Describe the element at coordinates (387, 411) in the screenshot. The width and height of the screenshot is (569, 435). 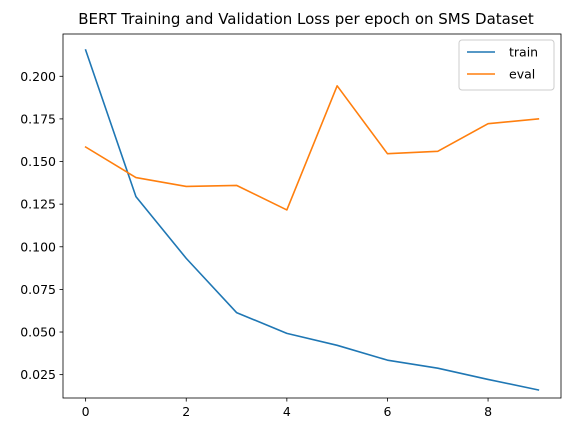
I see `x-tick-label: 6` at that location.